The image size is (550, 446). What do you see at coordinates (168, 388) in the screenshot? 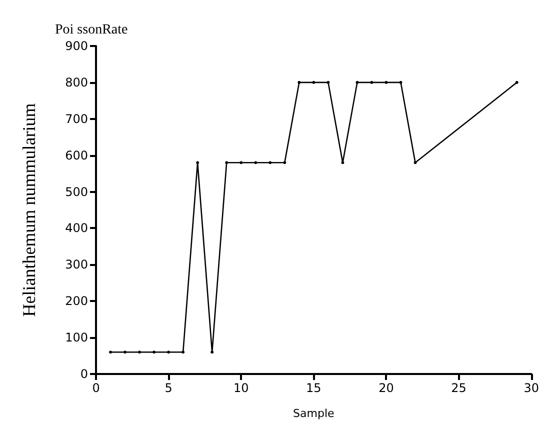
I see `x-tick-label: 5` at bounding box center [168, 388].